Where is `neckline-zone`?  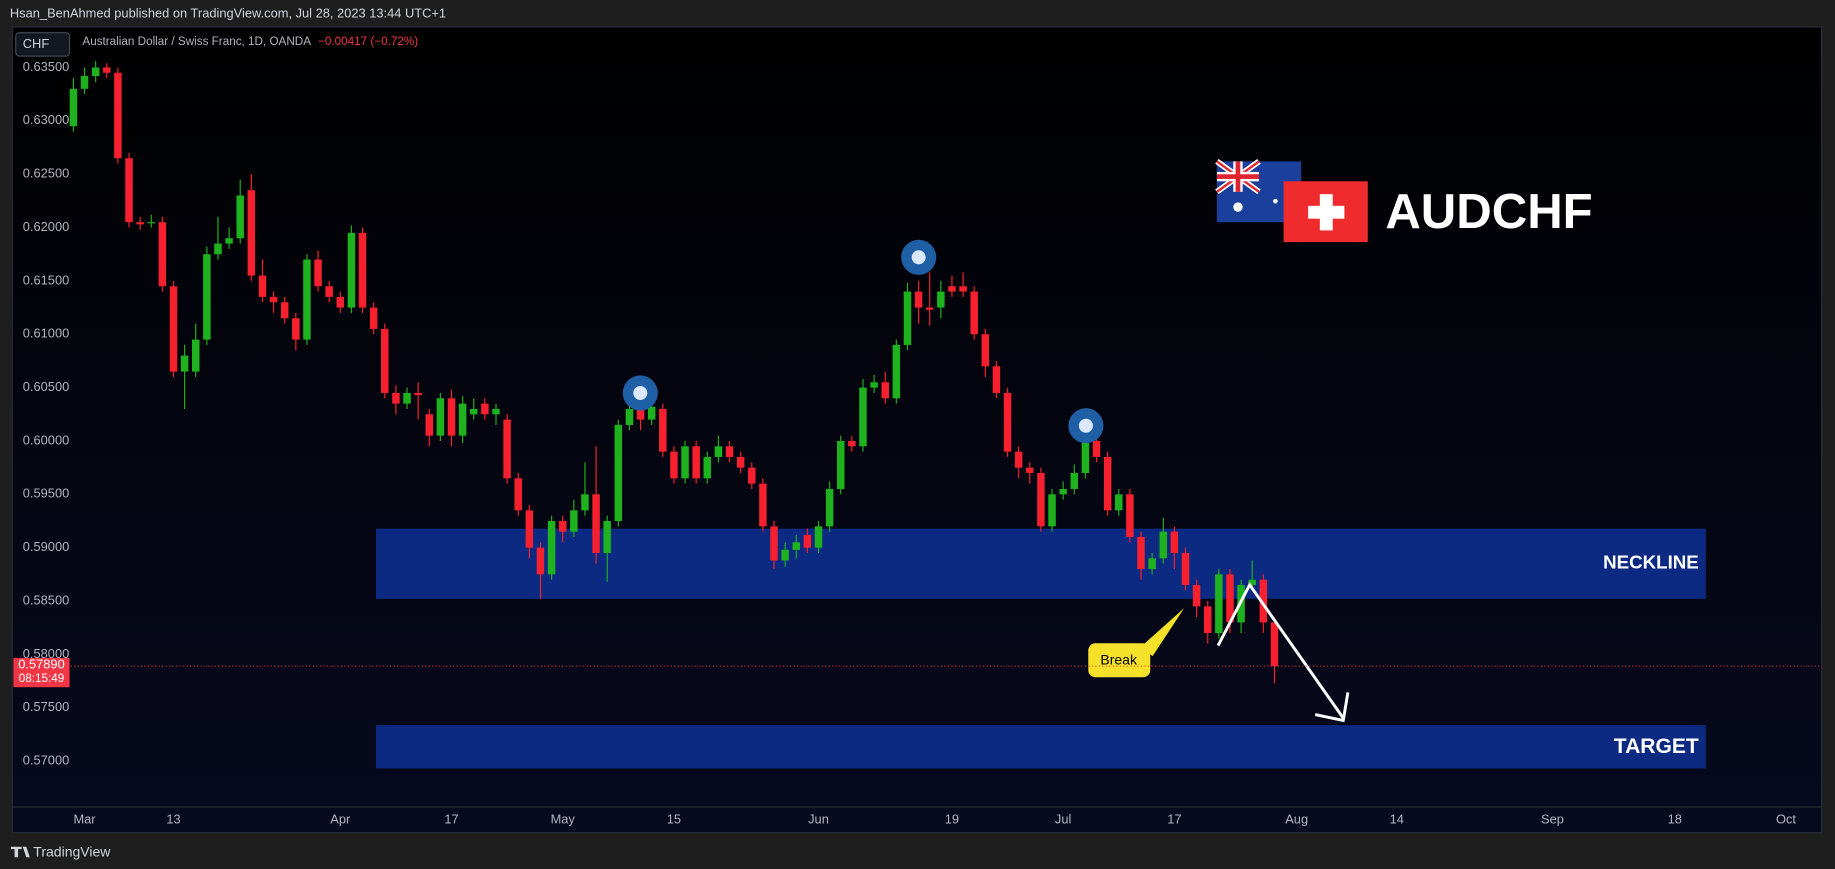
neckline-zone is located at coordinates (1040, 563).